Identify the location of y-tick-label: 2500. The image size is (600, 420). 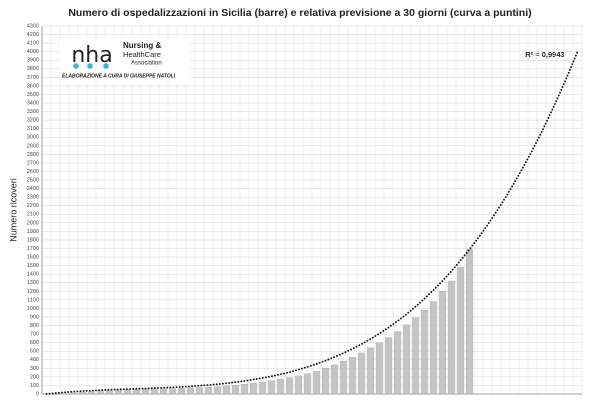
(33, 180).